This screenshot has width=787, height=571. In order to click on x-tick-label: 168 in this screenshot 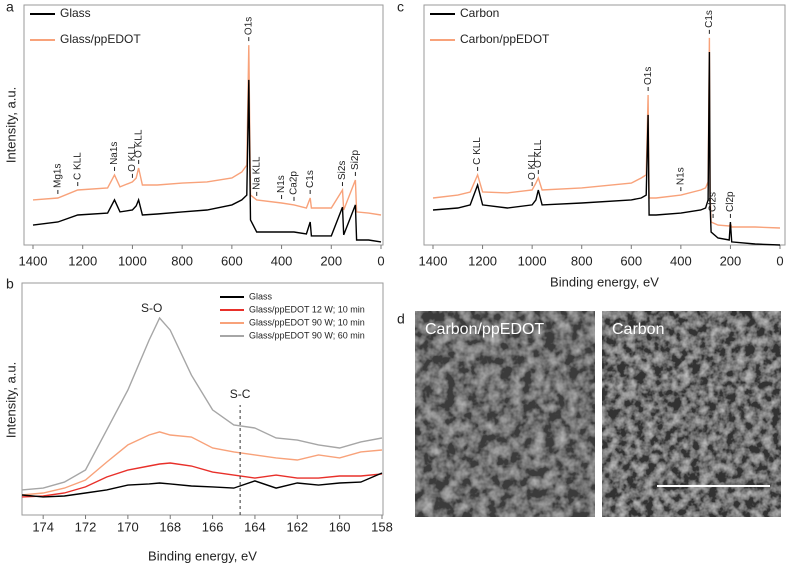, I will do `click(170, 526)`.